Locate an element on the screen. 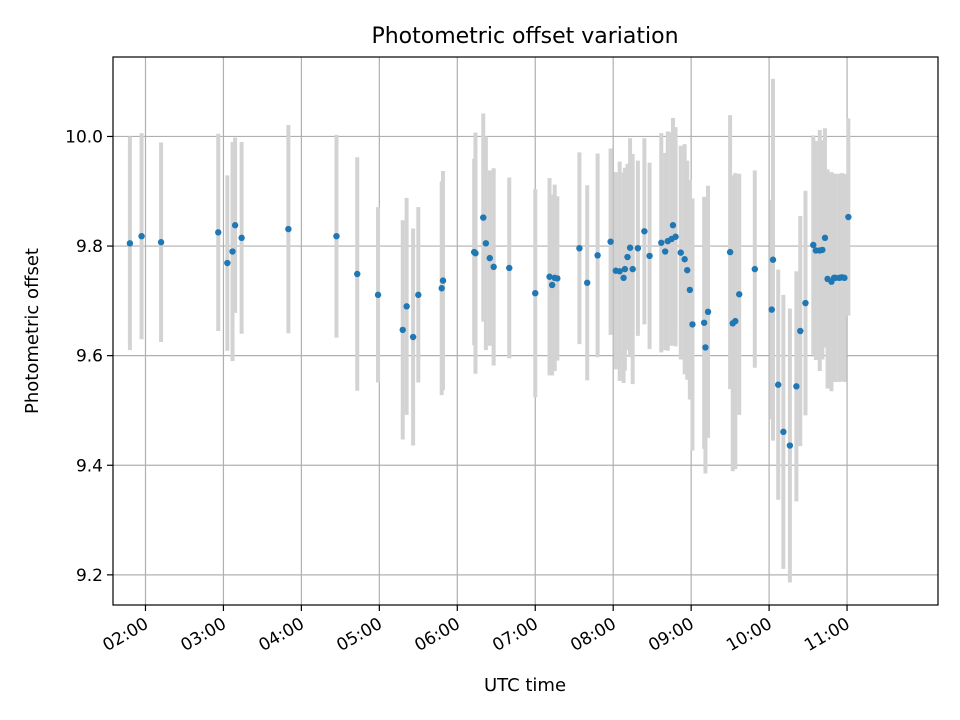 This screenshot has width=960, height=720. y-tick-label: 9.2 is located at coordinates (89, 576).